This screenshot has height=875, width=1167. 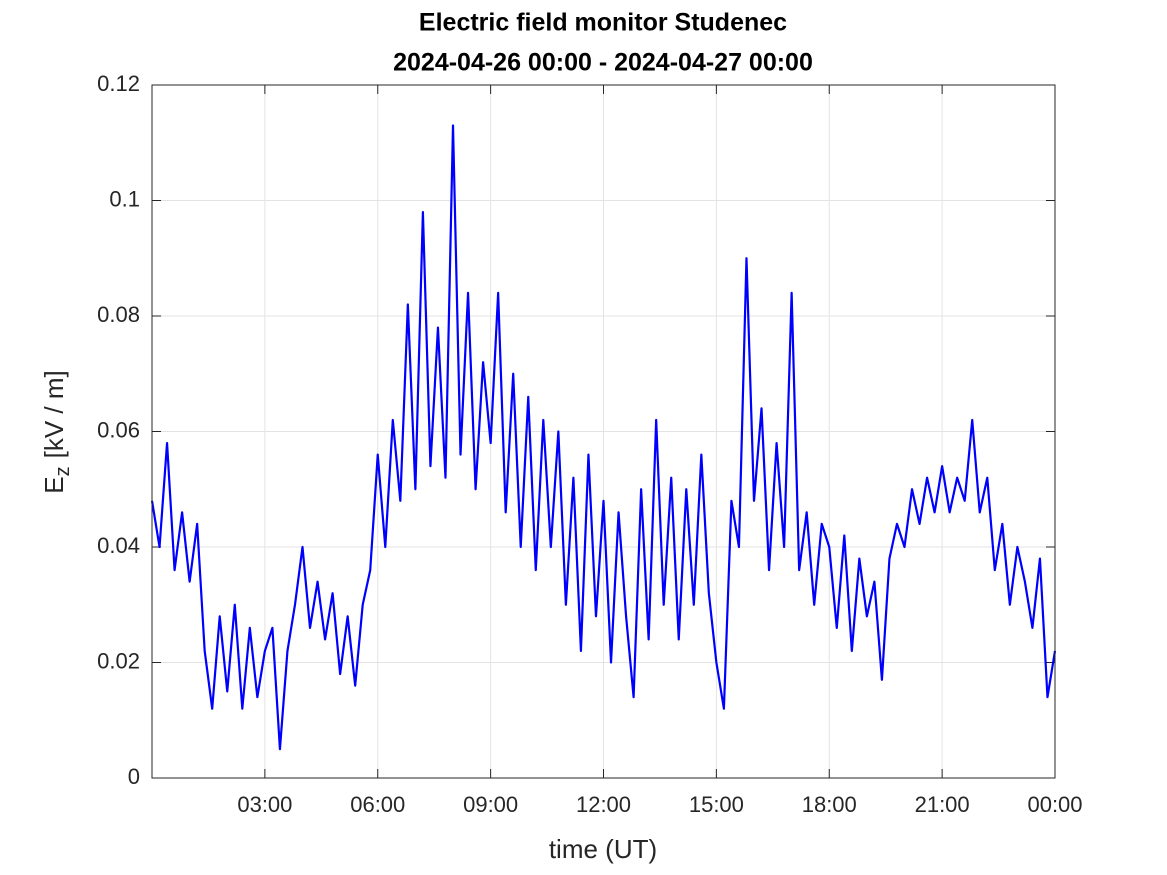 I want to click on y-tick-label: 0.08, so click(x=118, y=314).